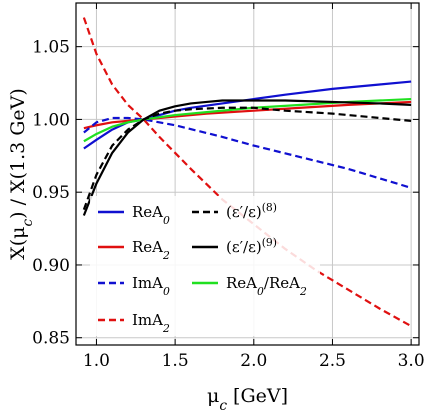 This screenshot has height=415, width=426. Describe the element at coordinates (175, 361) in the screenshot. I see `x-tick-label-1: 1.5` at that location.